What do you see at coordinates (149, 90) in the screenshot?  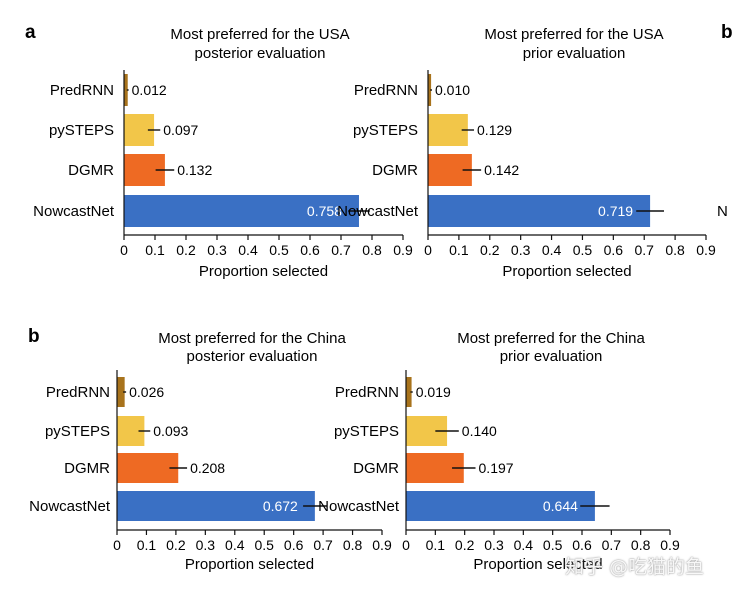 I see `data-label: 0.012` at bounding box center [149, 90].